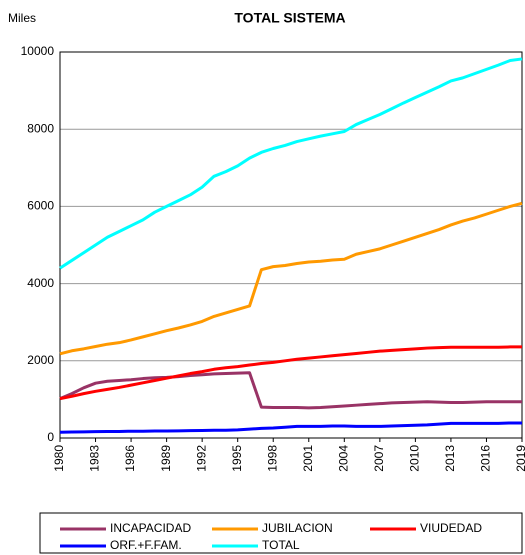 The height and width of the screenshot is (555, 525). Describe the element at coordinates (519, 458) in the screenshot. I see `x-tick-label: 2019` at that location.